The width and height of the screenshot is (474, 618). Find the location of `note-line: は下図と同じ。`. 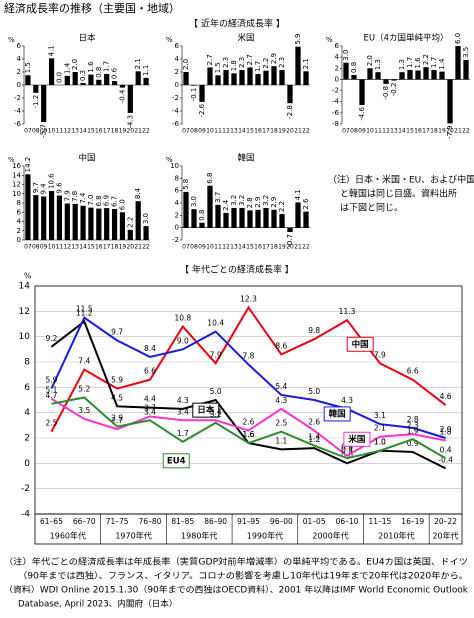

note-line: は下図と同じ。 is located at coordinates (371, 208).